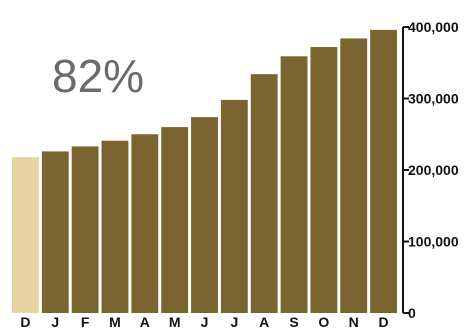  I want to click on y-tick-label: 400,000, so click(433, 27).